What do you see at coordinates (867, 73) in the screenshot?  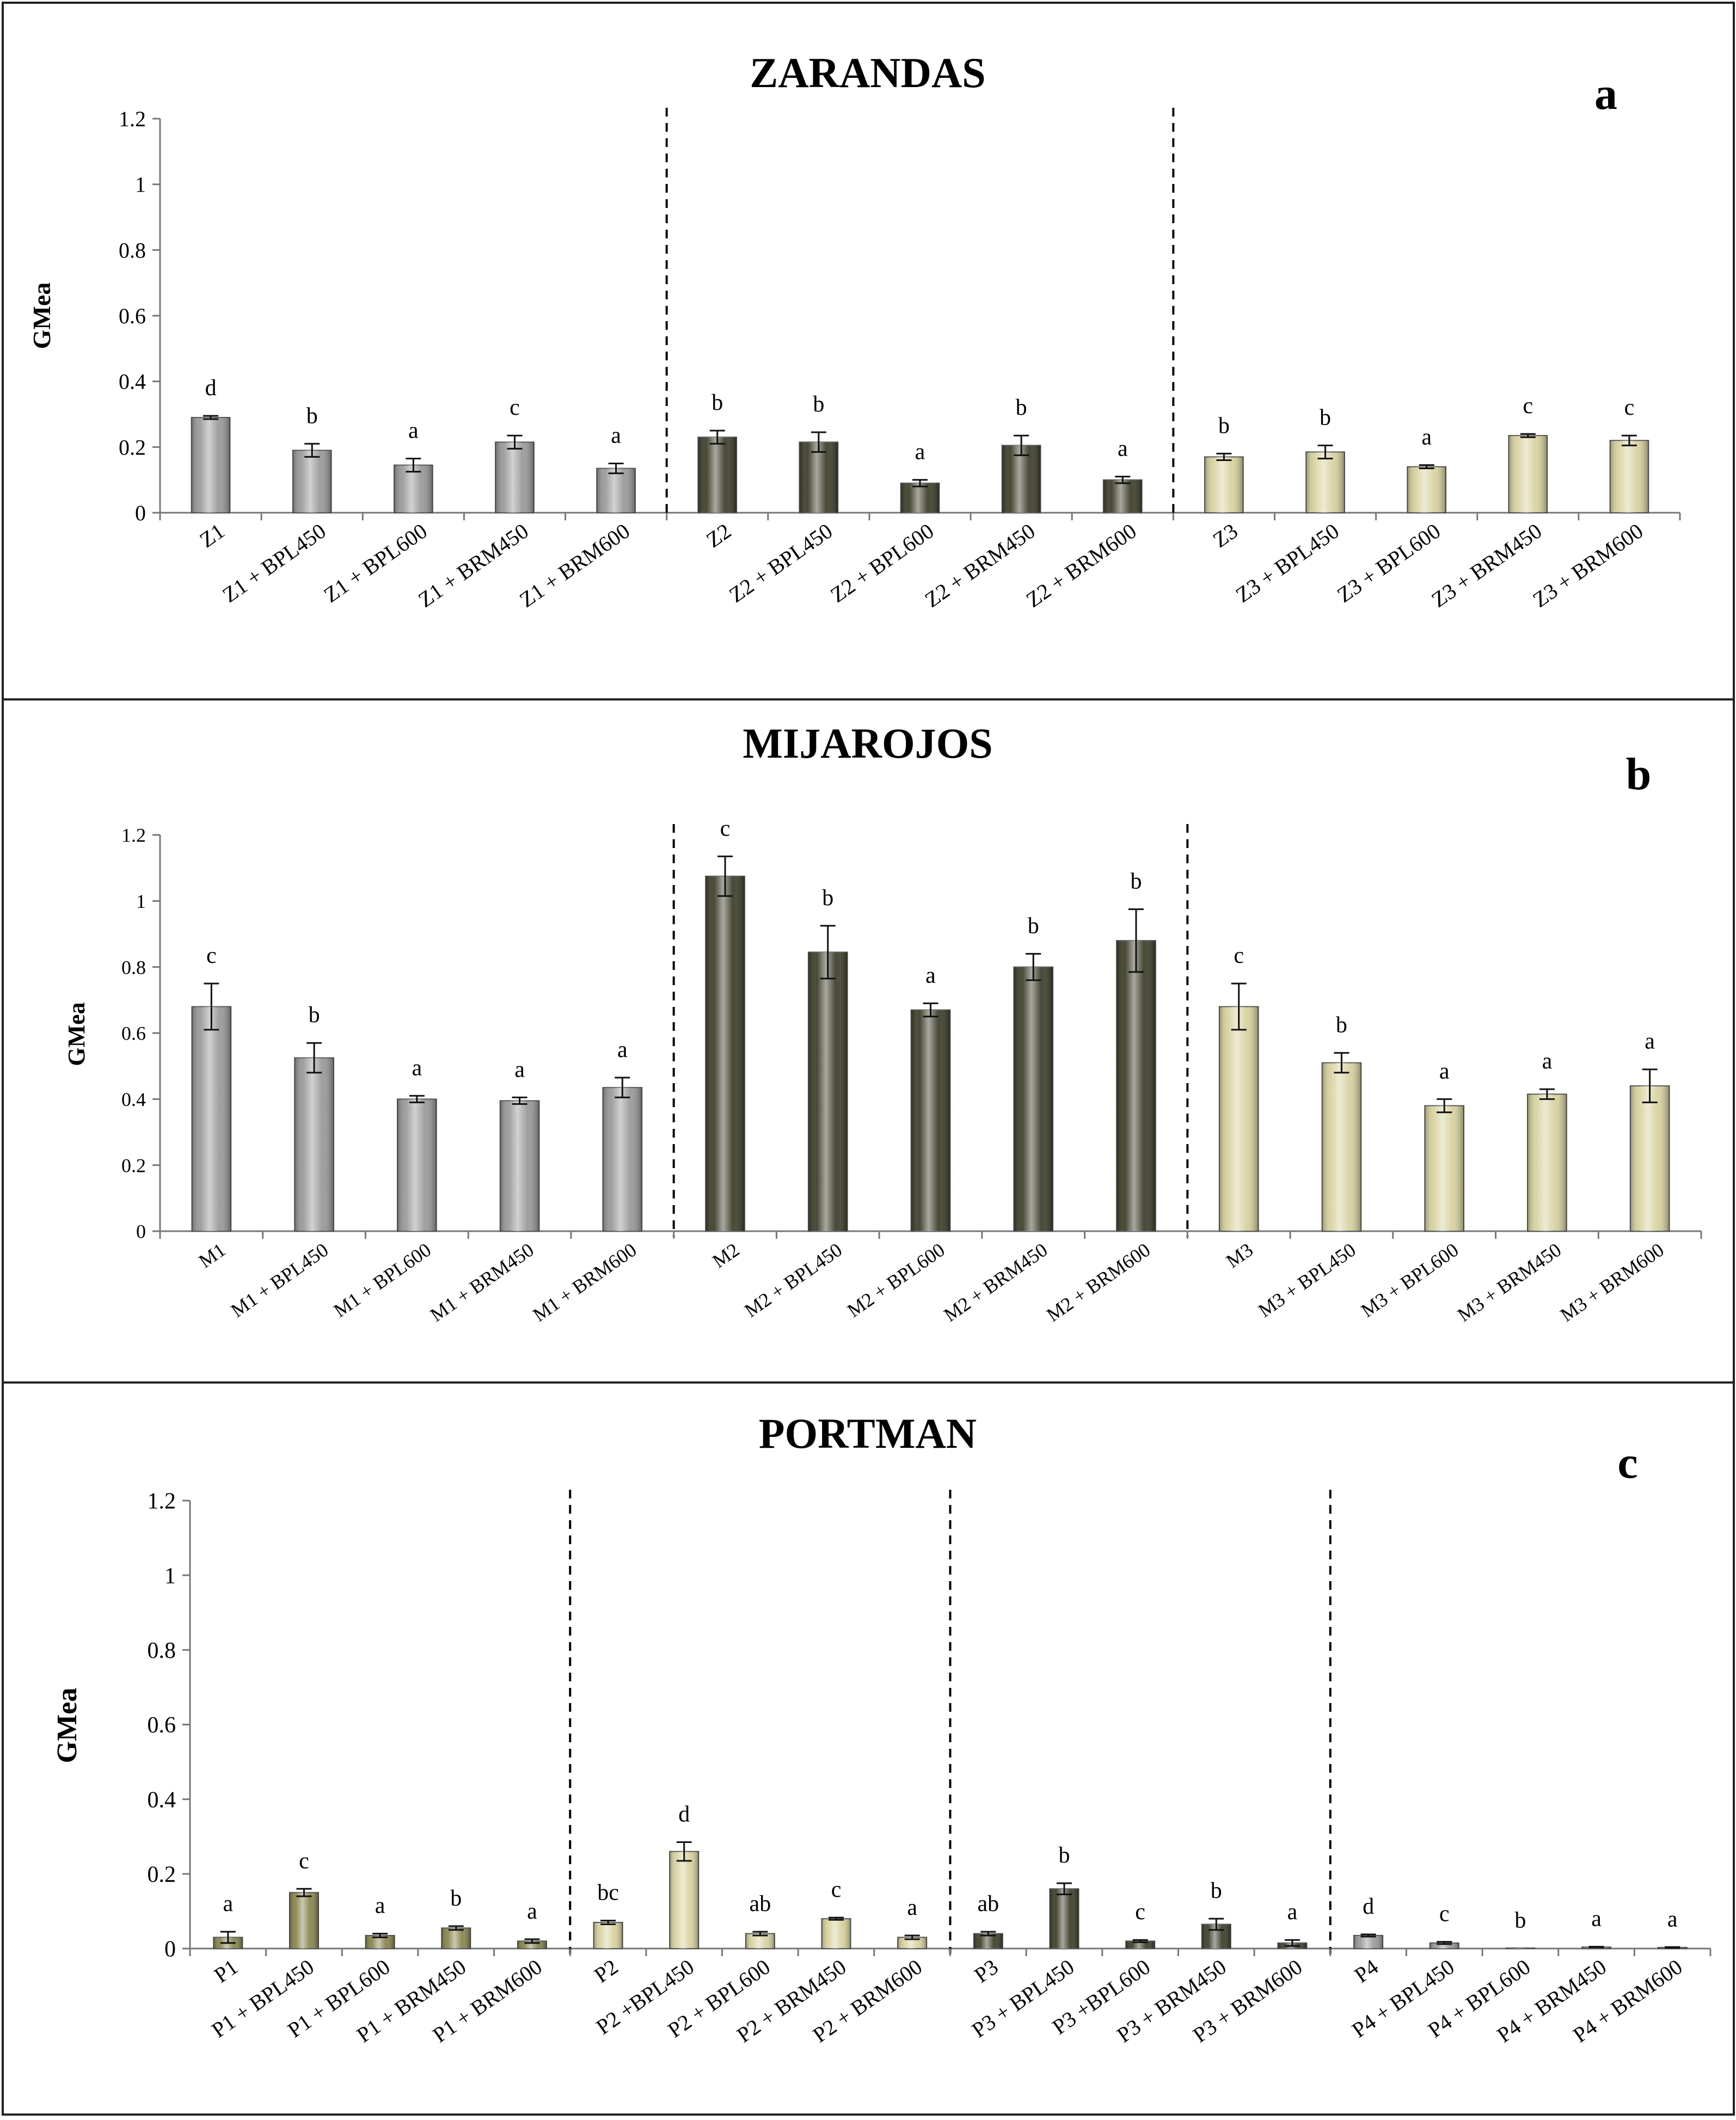 I see `chart-title: ZARANDAS` at bounding box center [867, 73].